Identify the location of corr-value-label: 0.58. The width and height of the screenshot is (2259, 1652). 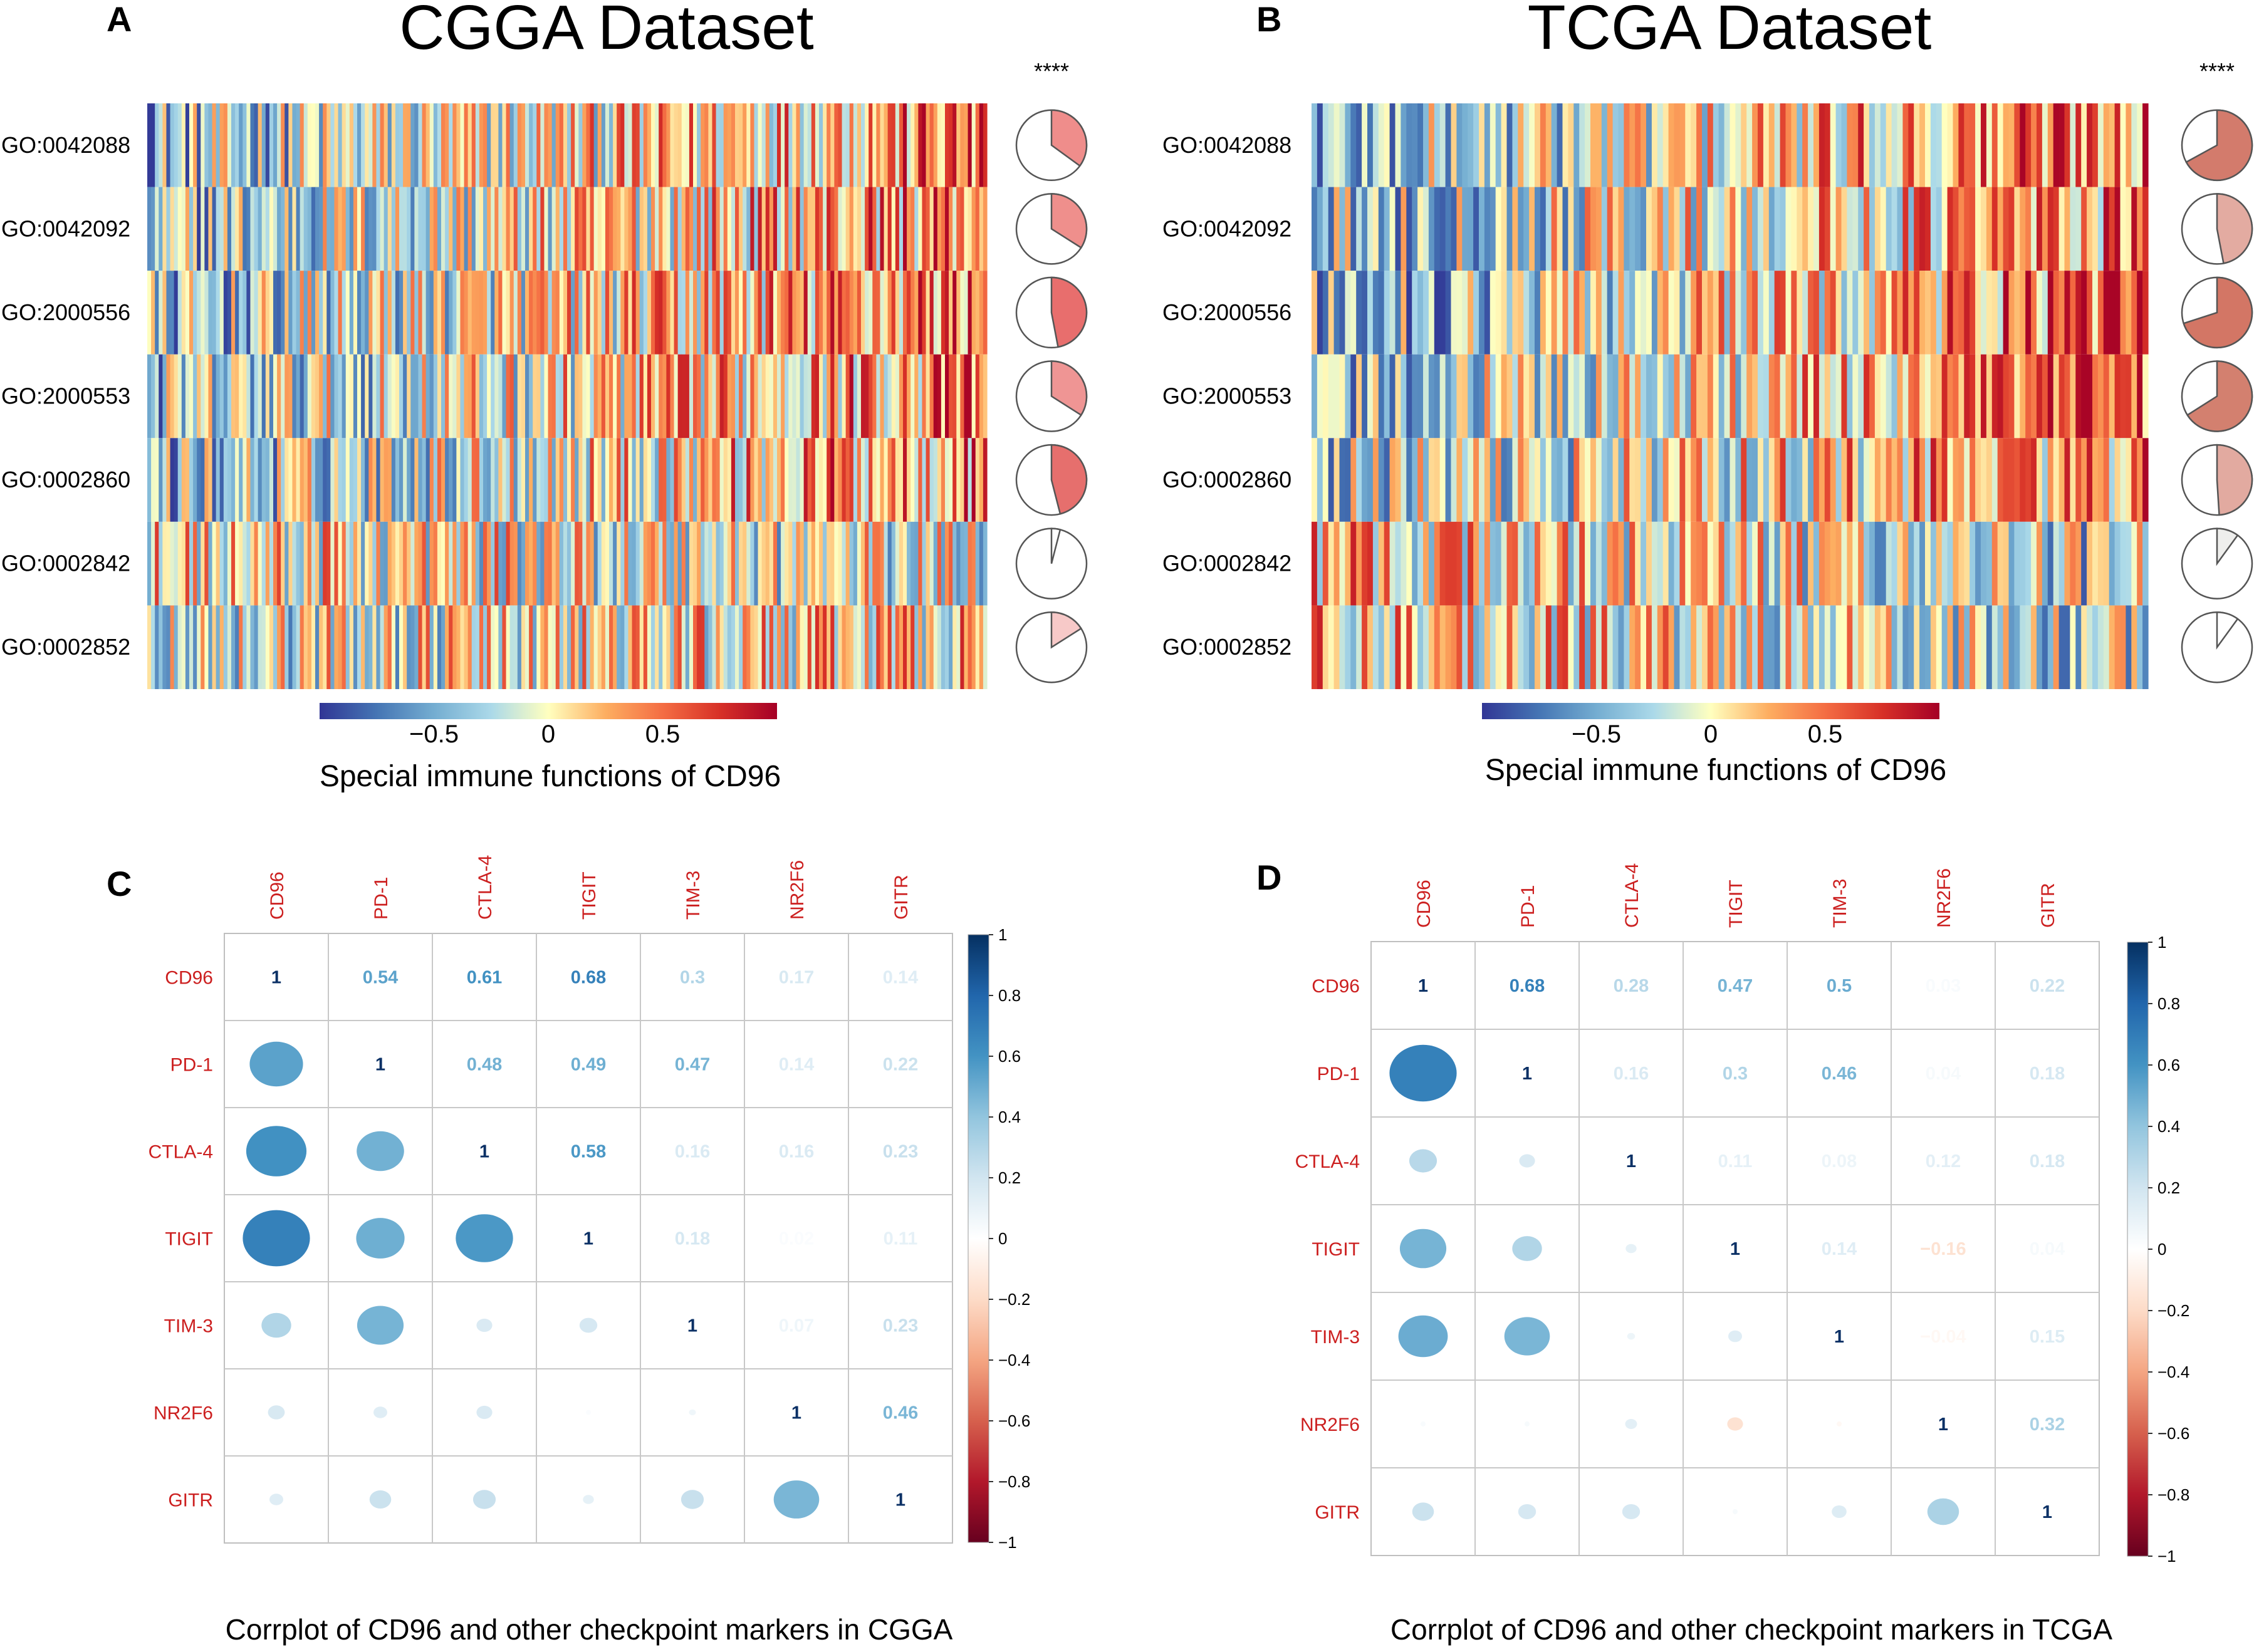
(588, 1152).